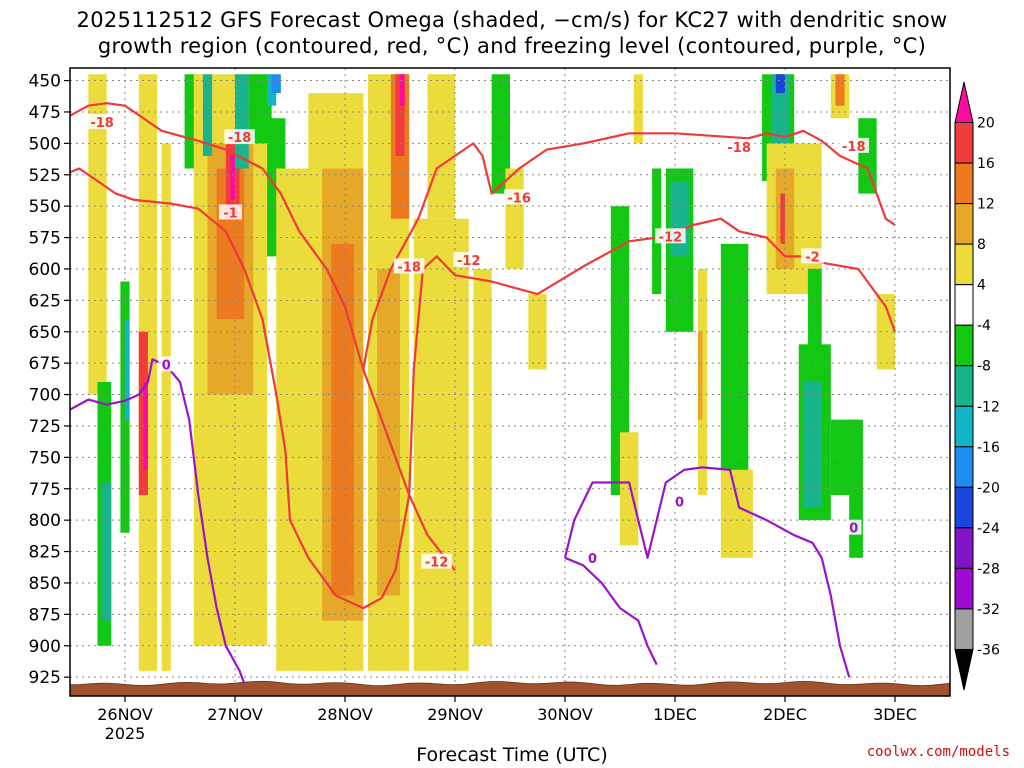  I want to click on colorbar-label: 16, so click(986, 164).